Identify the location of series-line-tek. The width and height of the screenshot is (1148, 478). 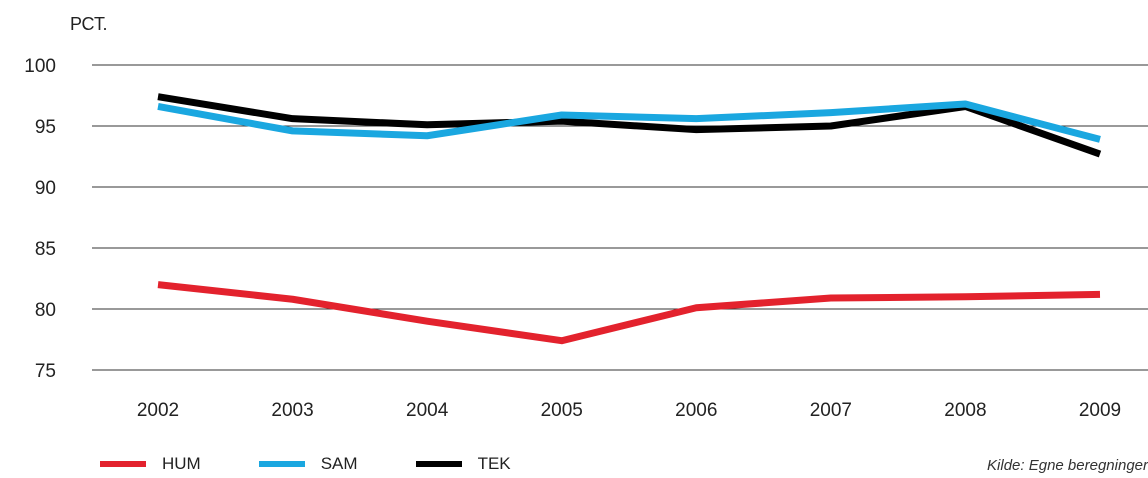
(629, 125).